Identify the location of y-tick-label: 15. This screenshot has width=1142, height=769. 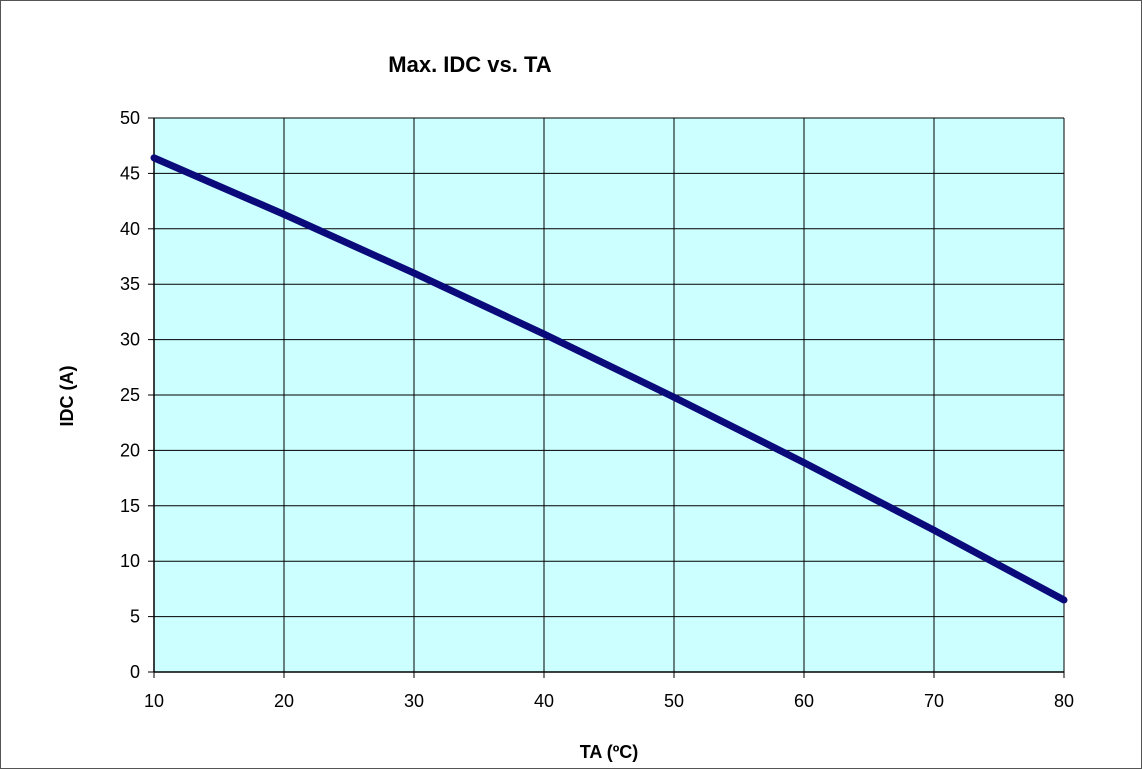
(130, 506).